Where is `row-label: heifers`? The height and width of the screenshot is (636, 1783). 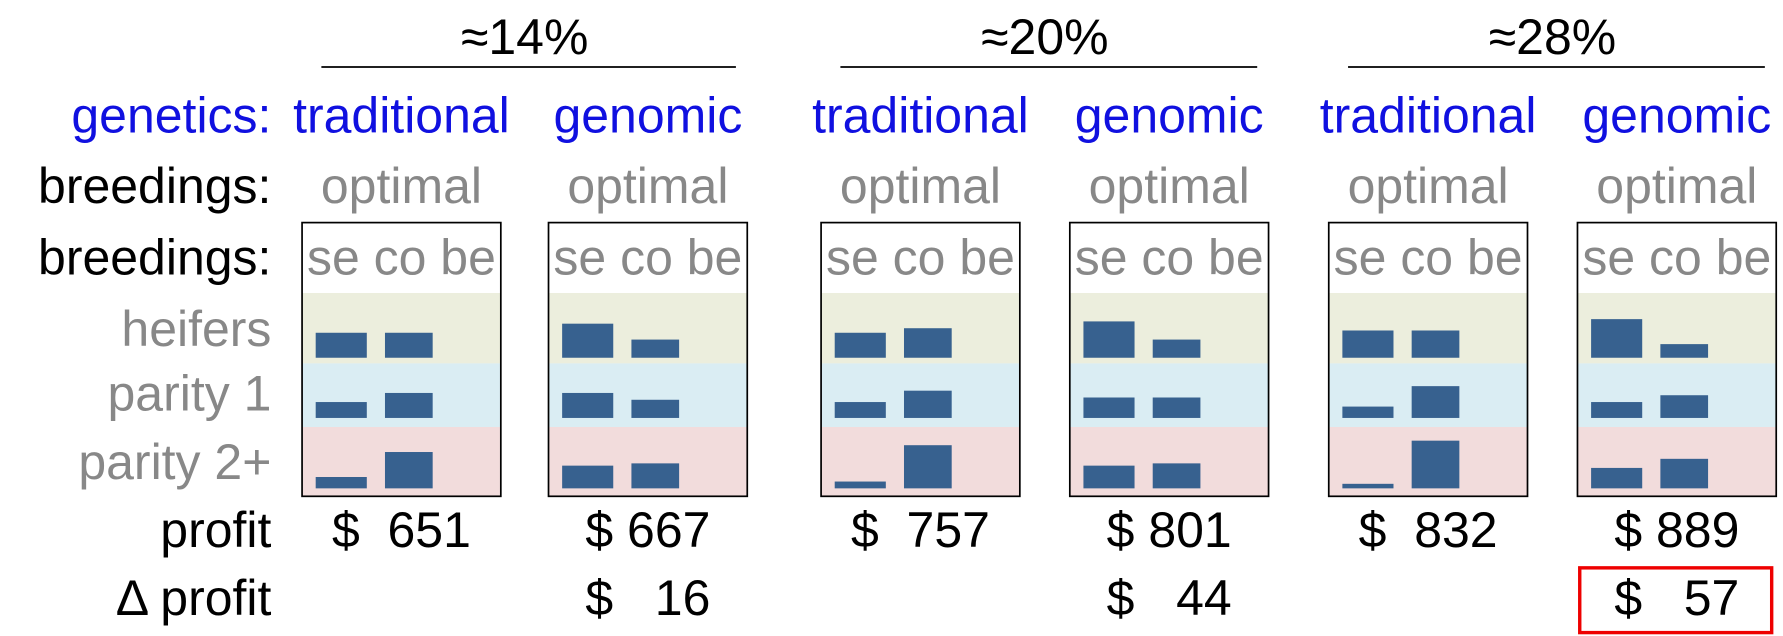
row-label: heifers is located at coordinates (196, 329).